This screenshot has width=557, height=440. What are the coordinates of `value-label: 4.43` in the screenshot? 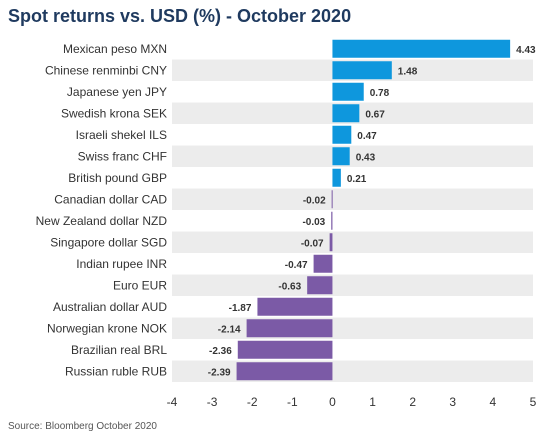 It's located at (526, 50).